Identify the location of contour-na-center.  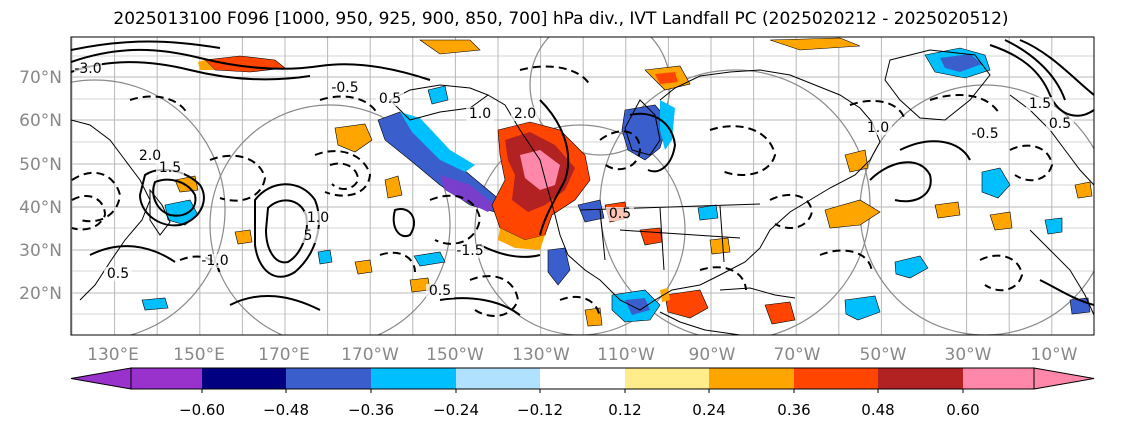
(653, 142).